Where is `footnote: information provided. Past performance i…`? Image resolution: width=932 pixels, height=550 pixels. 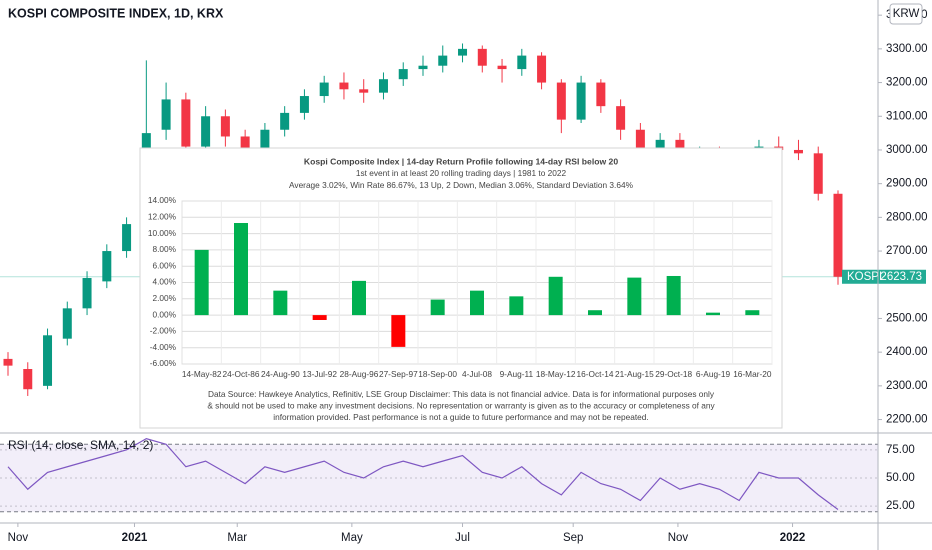
footnote: information provided. Past performance i… is located at coordinates (460, 417).